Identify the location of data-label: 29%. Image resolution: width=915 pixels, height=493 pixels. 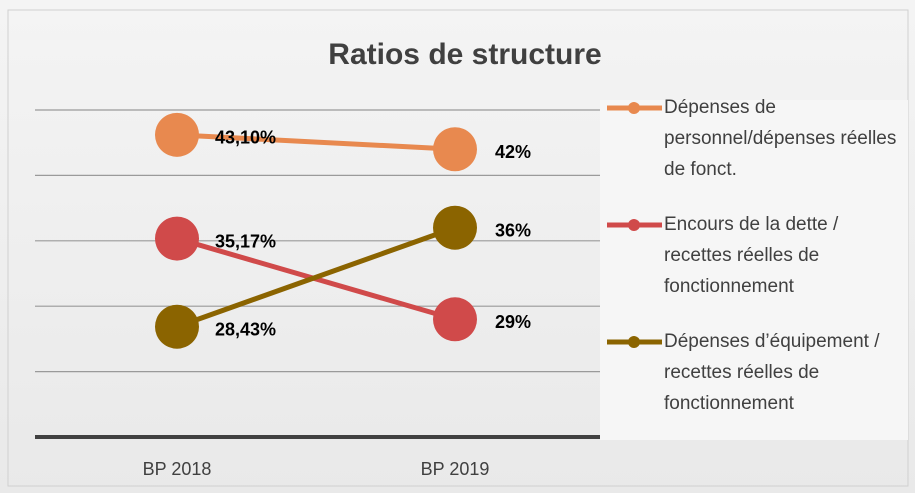
(513, 322).